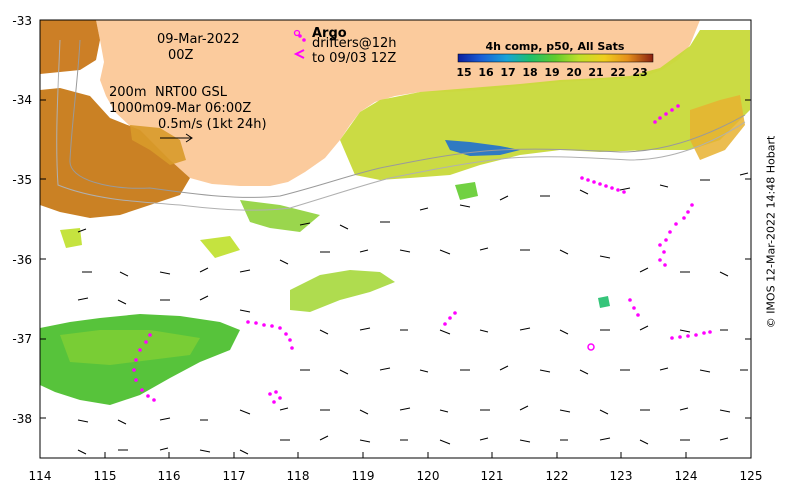 The image size is (791, 492). What do you see at coordinates (557, 476) in the screenshot?
I see `x-tick-label: 122` at bounding box center [557, 476].